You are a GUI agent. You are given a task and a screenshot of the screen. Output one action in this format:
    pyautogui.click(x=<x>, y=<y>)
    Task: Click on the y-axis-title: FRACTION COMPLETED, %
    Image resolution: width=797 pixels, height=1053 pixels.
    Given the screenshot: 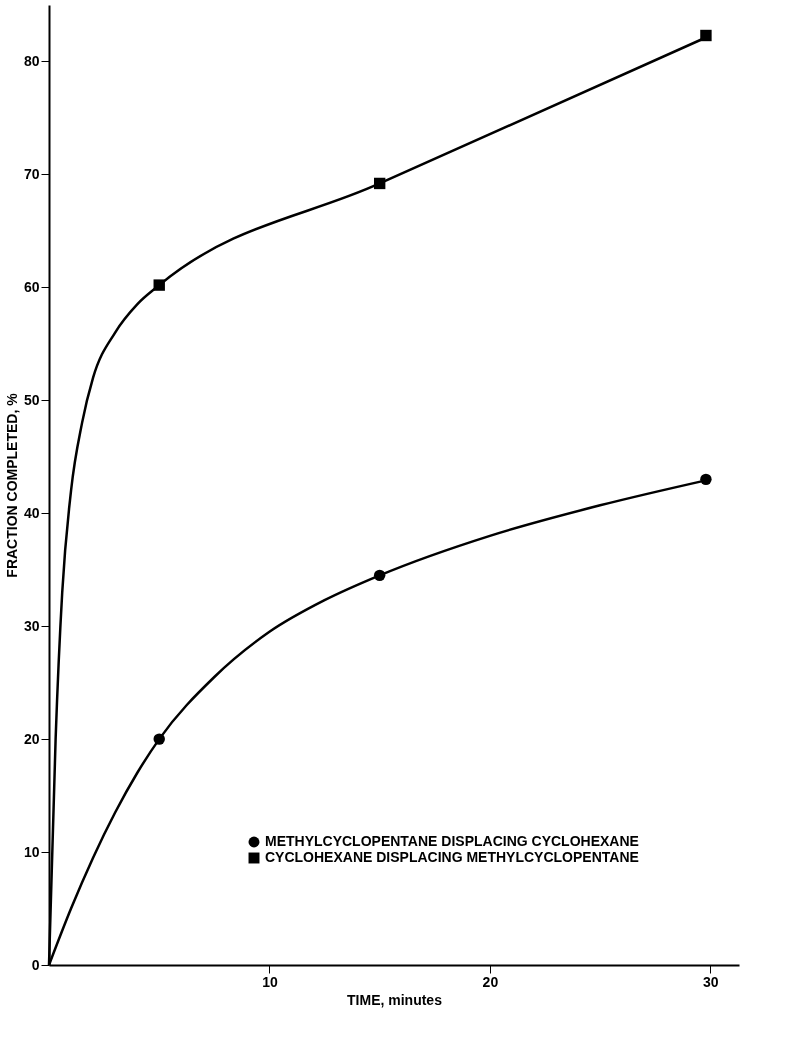 What is the action you would take?
    pyautogui.click(x=11, y=485)
    